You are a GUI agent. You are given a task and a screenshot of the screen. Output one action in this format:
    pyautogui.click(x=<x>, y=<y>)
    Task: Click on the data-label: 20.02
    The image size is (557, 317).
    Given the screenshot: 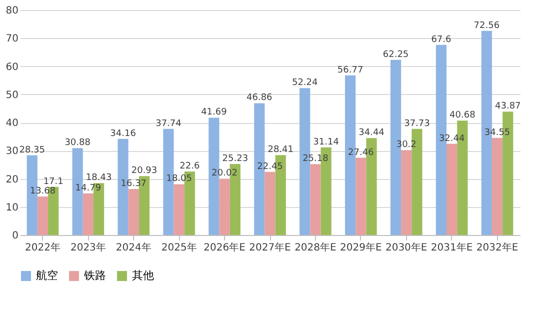 What is the action you would take?
    pyautogui.click(x=225, y=173)
    